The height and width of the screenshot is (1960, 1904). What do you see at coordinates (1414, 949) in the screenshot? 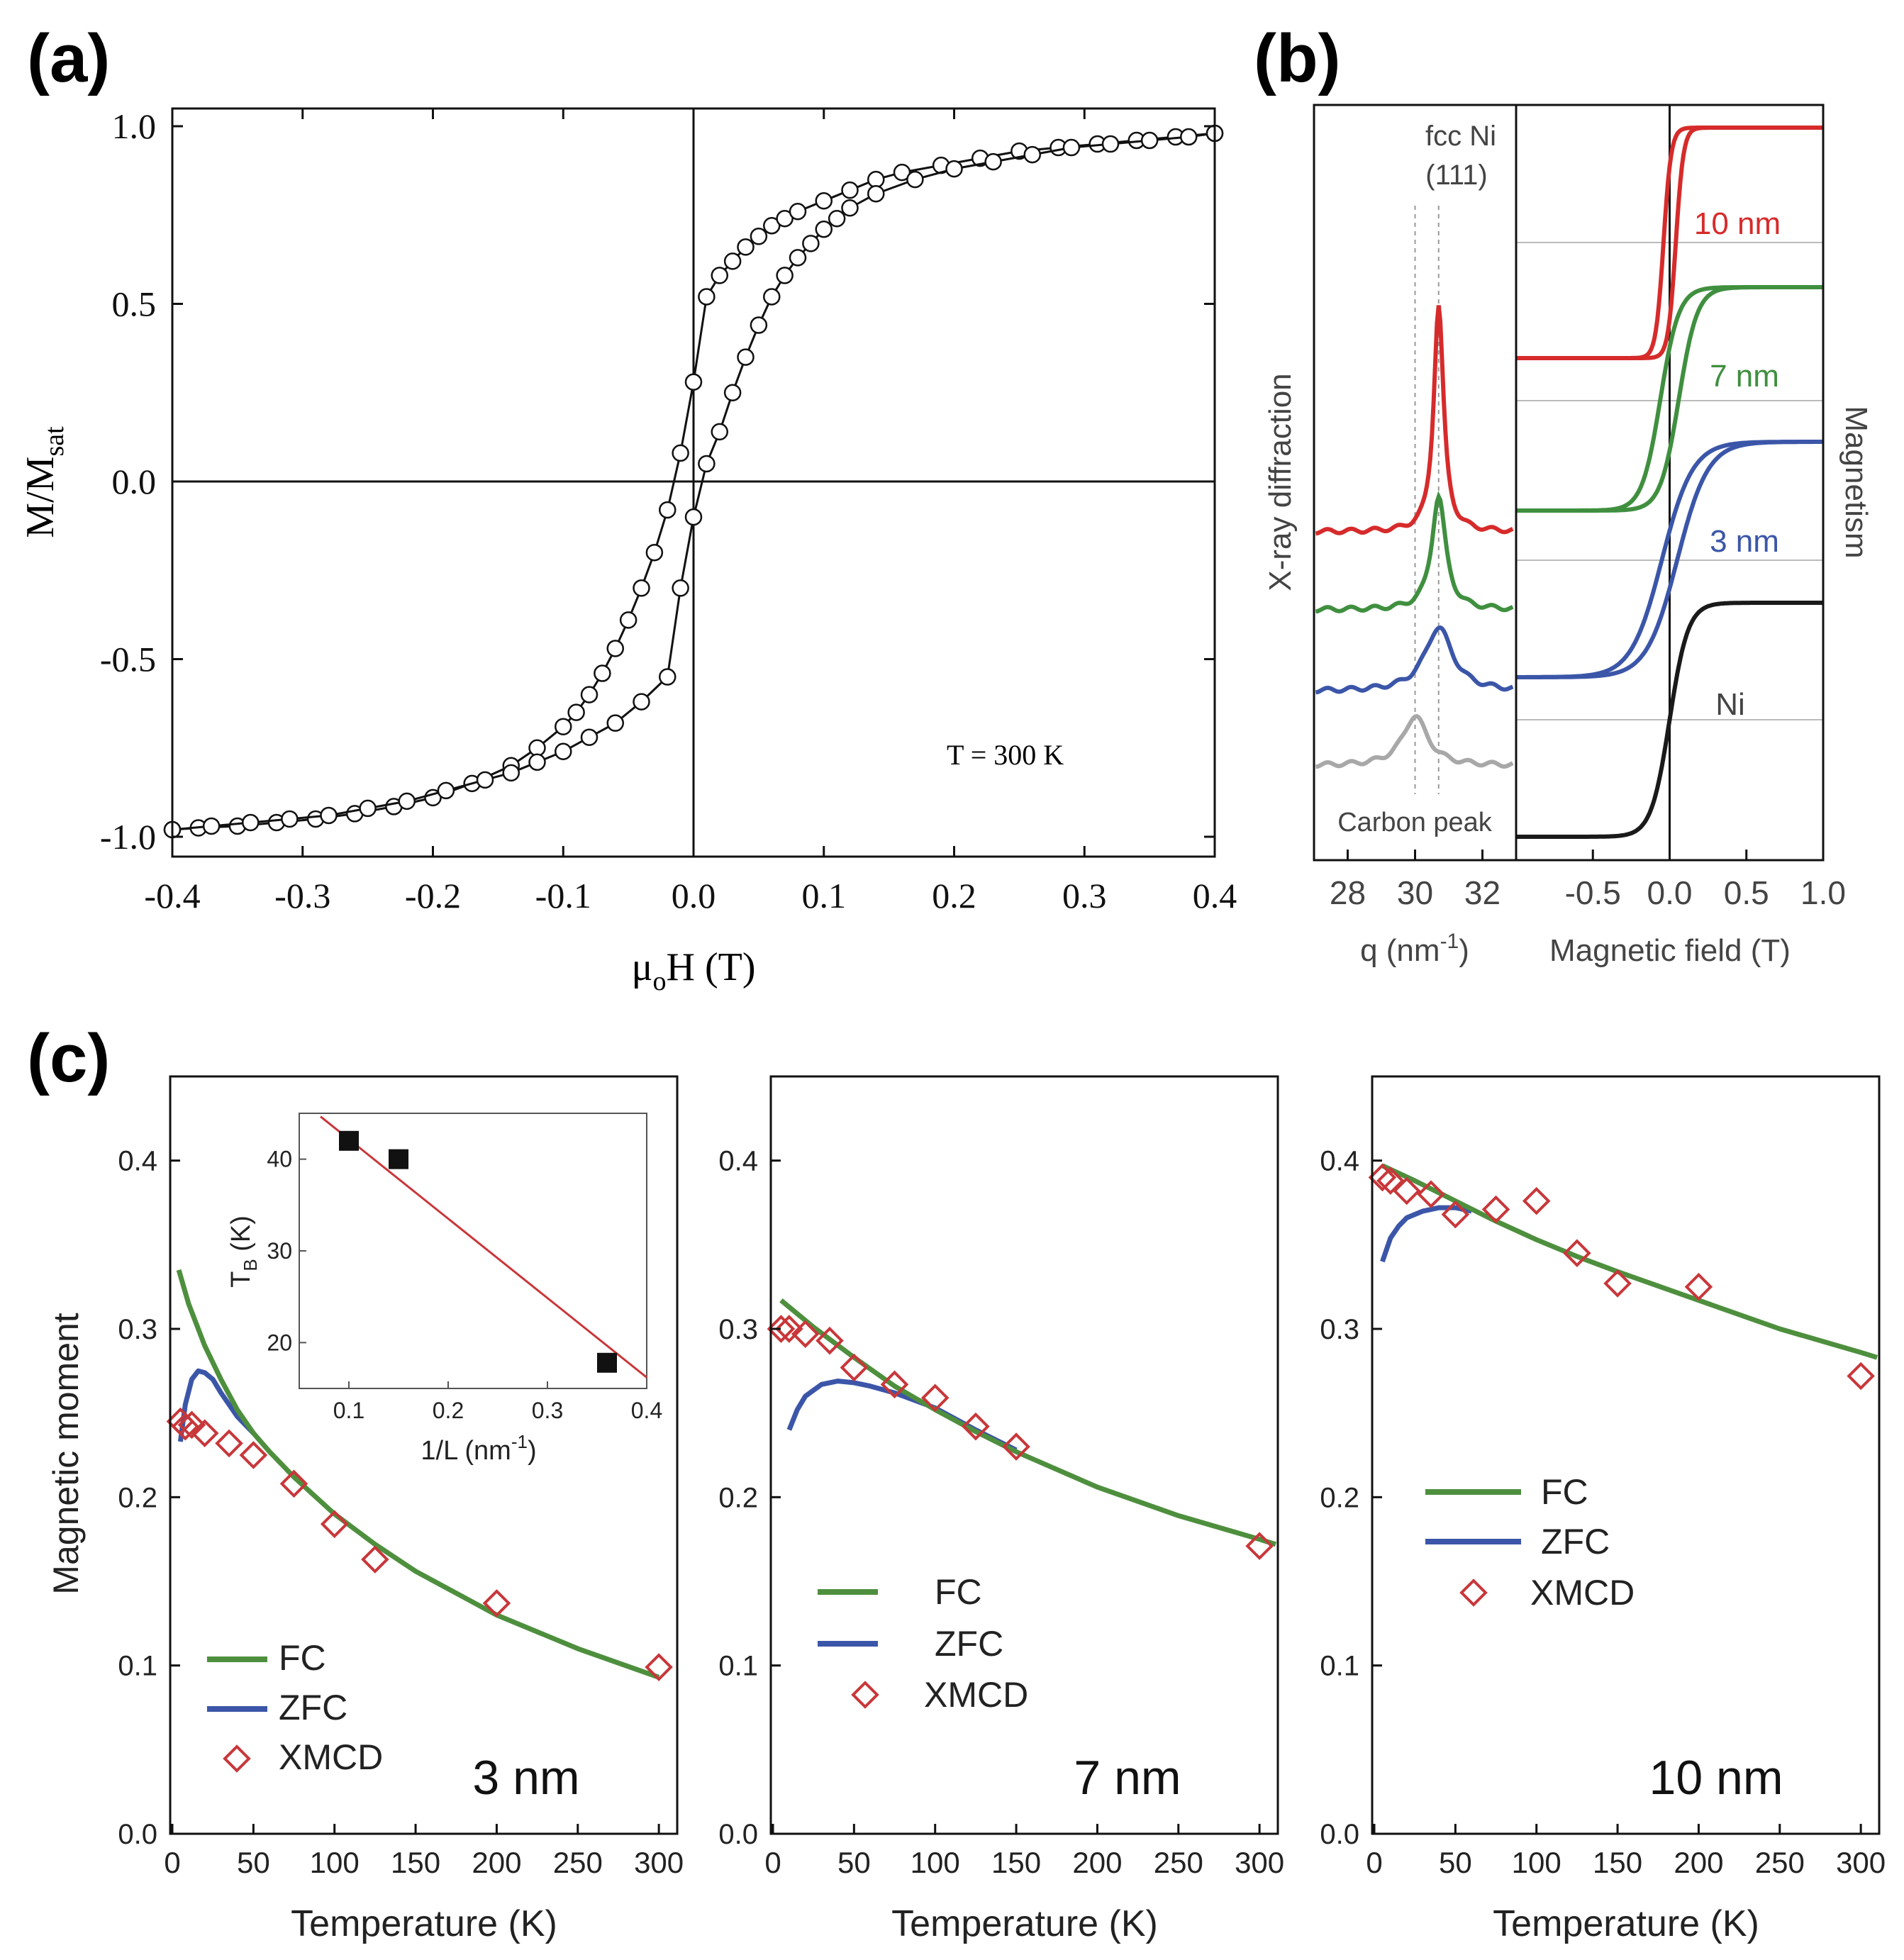
I see `xrd-xlabel: q (nm-1)` at bounding box center [1414, 949].